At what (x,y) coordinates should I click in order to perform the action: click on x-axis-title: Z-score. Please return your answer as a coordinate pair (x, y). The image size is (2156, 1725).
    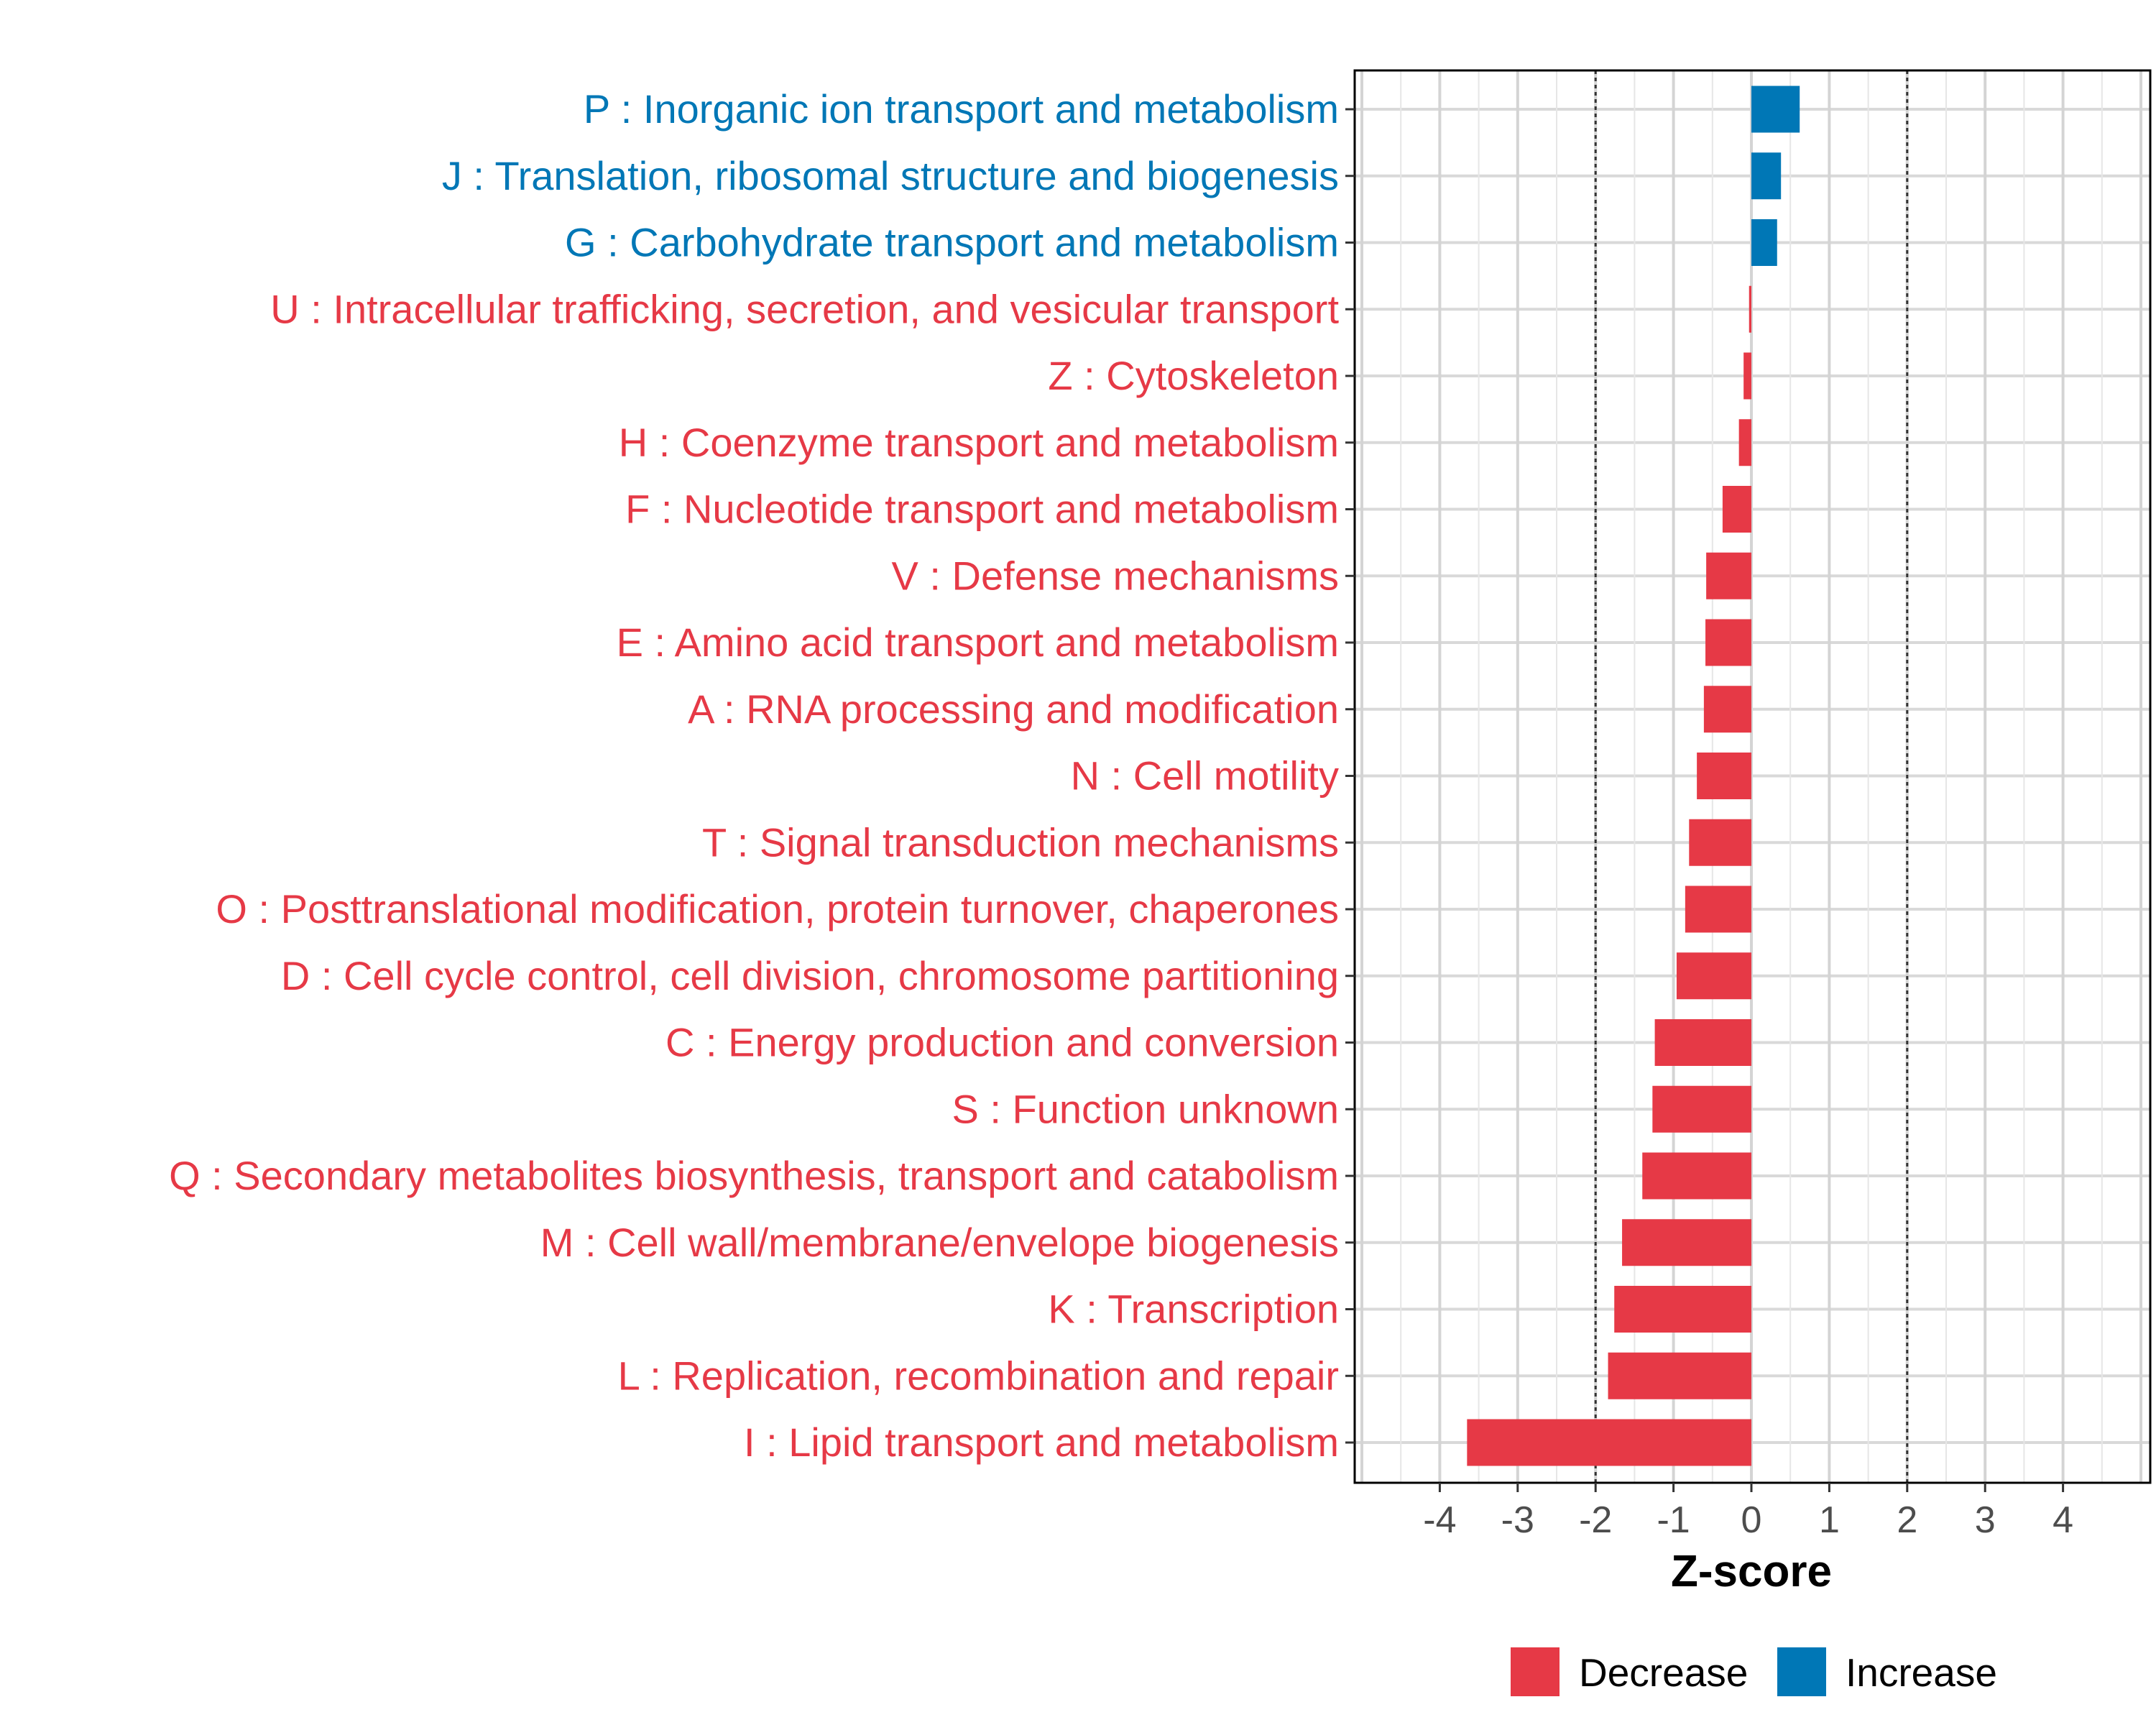
    Looking at the image, I should click on (1752, 1571).